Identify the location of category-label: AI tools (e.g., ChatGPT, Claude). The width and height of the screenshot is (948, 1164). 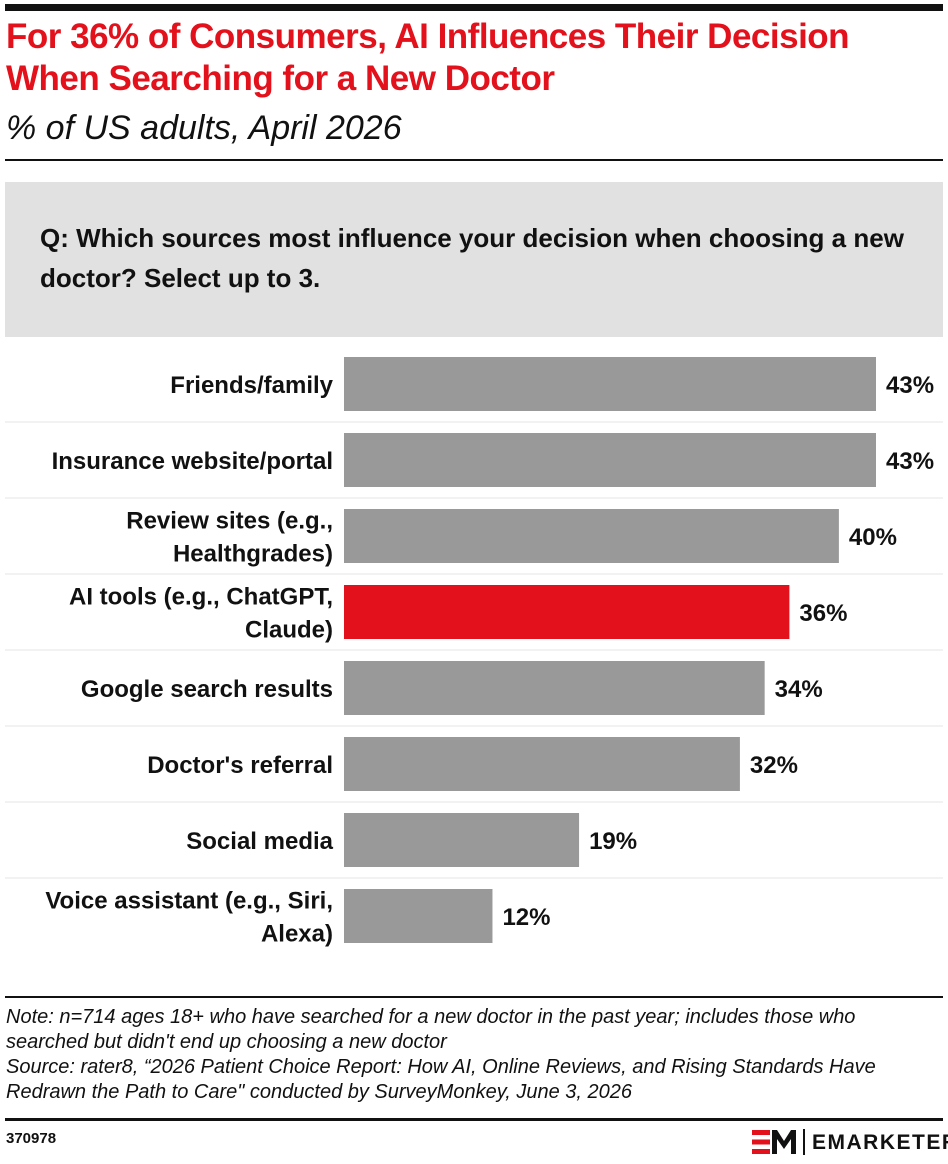
(201, 614).